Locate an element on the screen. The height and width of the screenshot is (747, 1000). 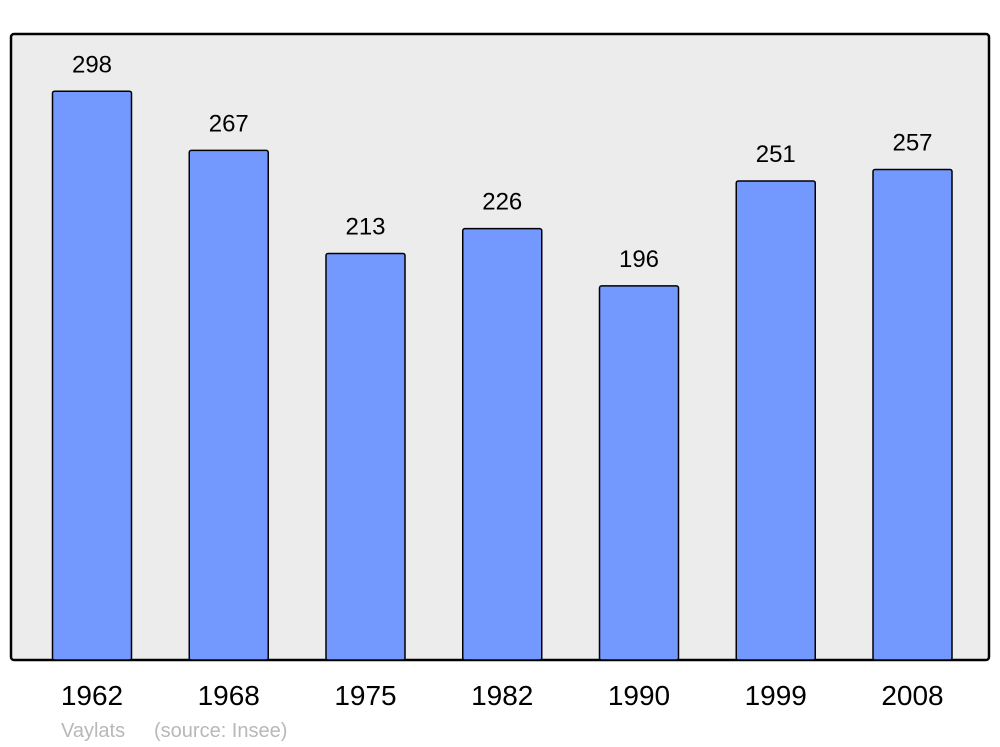
data-label-1975: 213 is located at coordinates (365, 226).